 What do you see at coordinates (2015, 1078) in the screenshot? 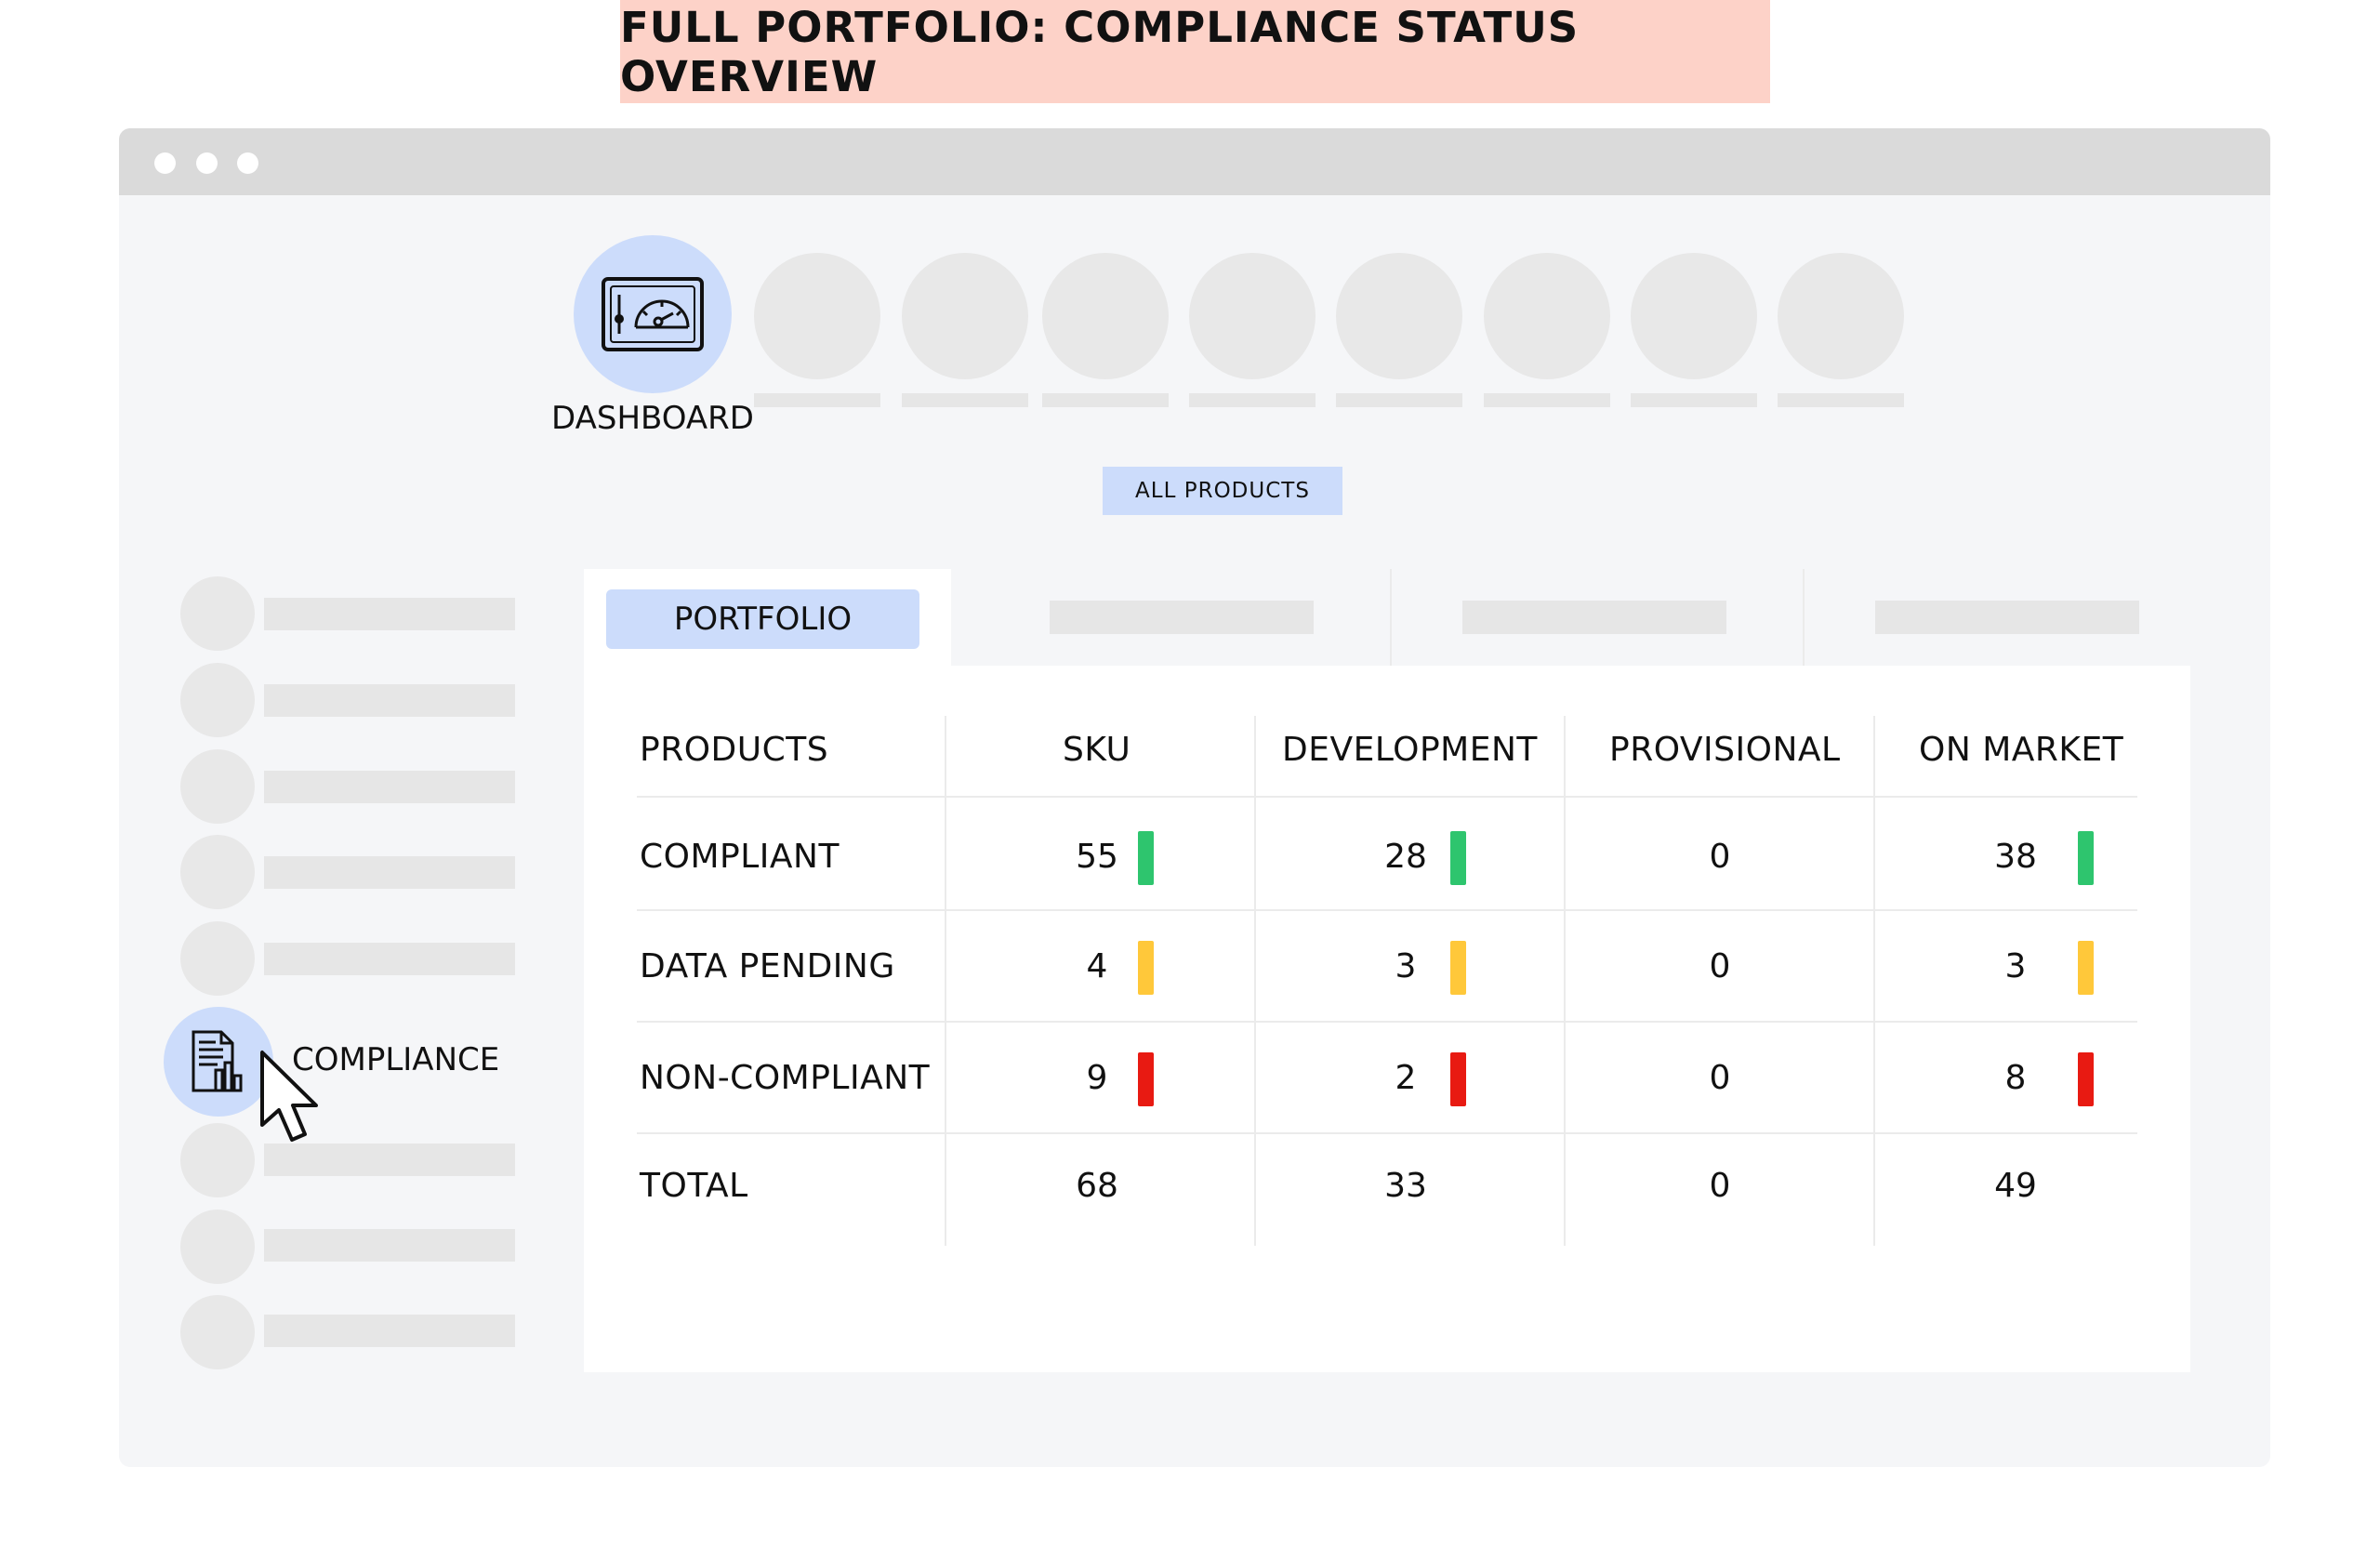
I see `cell-noncompliant-on-market: 8` at bounding box center [2015, 1078].